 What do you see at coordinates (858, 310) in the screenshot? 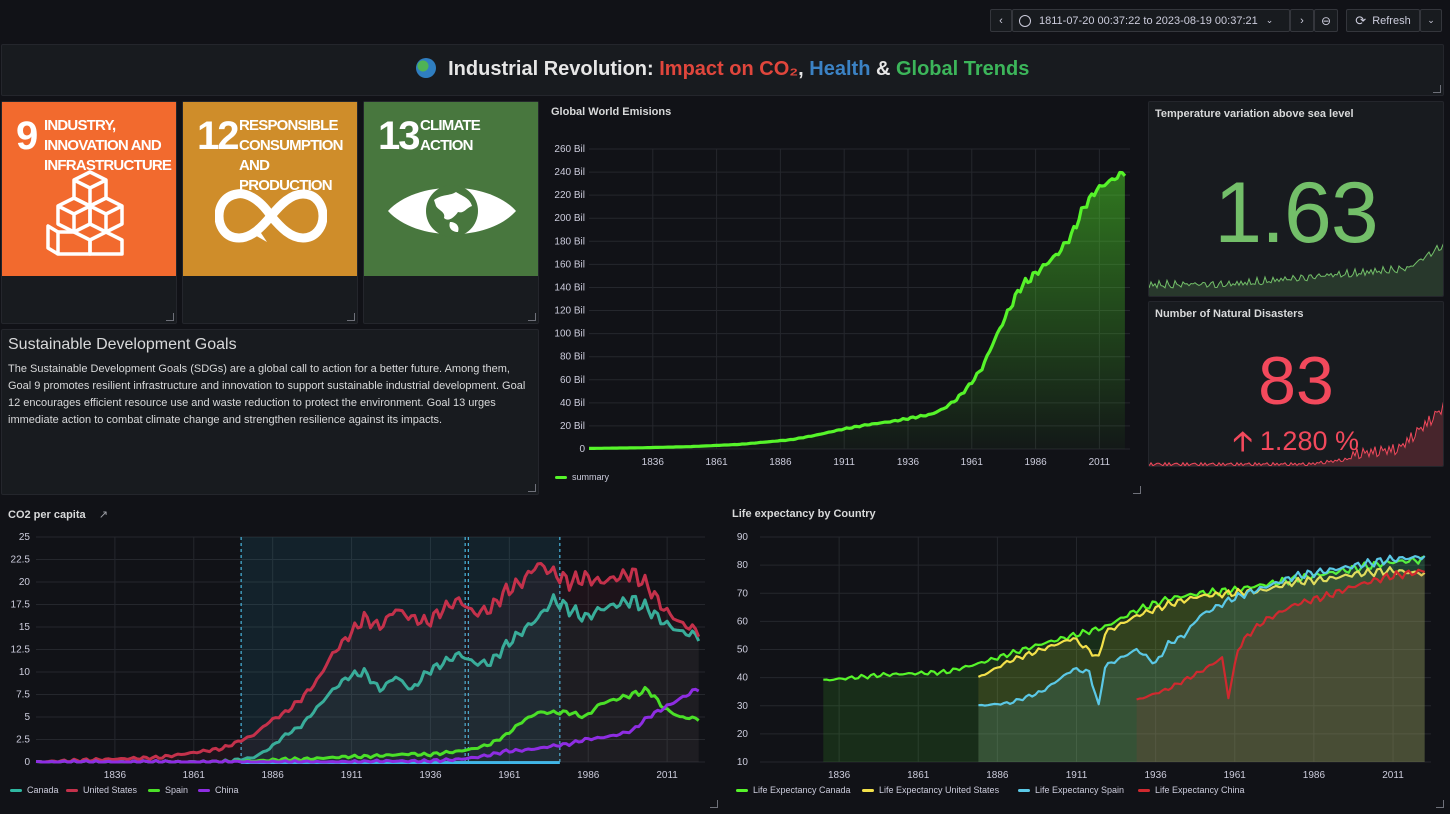
I see `series-line-summary` at bounding box center [858, 310].